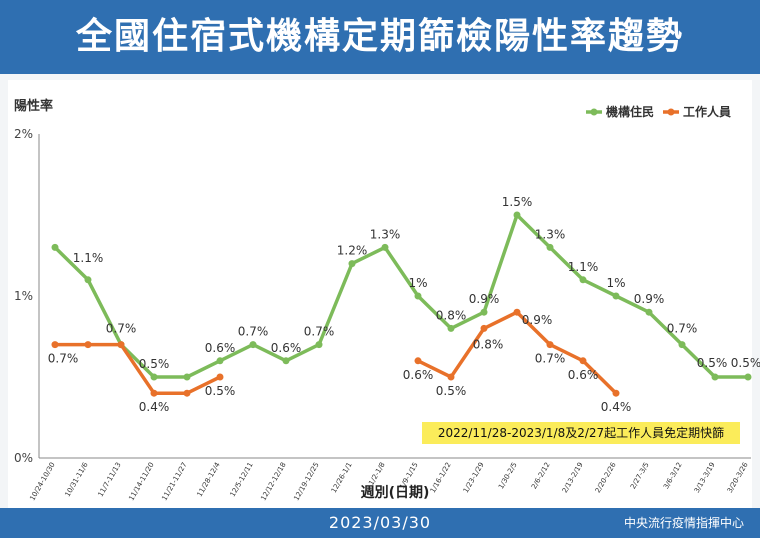 This screenshot has width=760, height=538. I want to click on x-tick-label: 3/20-3/26, so click(738, 478).